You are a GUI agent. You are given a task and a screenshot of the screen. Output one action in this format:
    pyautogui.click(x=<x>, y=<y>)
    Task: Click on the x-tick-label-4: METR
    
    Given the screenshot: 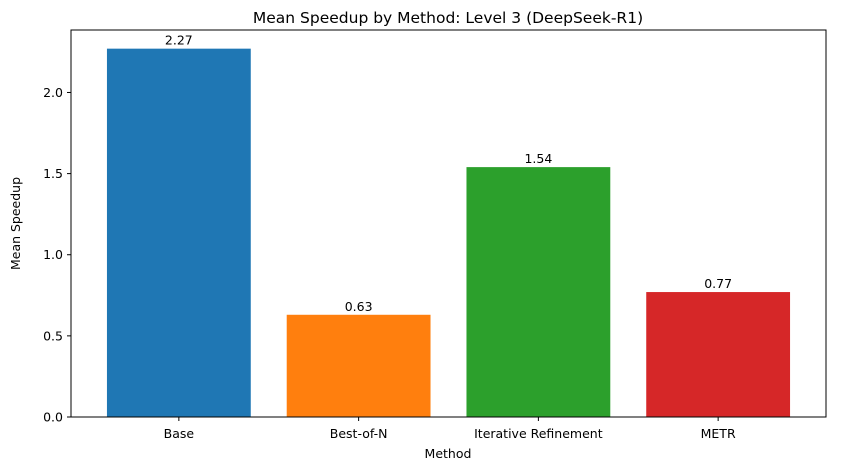 What is the action you would take?
    pyautogui.click(x=718, y=433)
    